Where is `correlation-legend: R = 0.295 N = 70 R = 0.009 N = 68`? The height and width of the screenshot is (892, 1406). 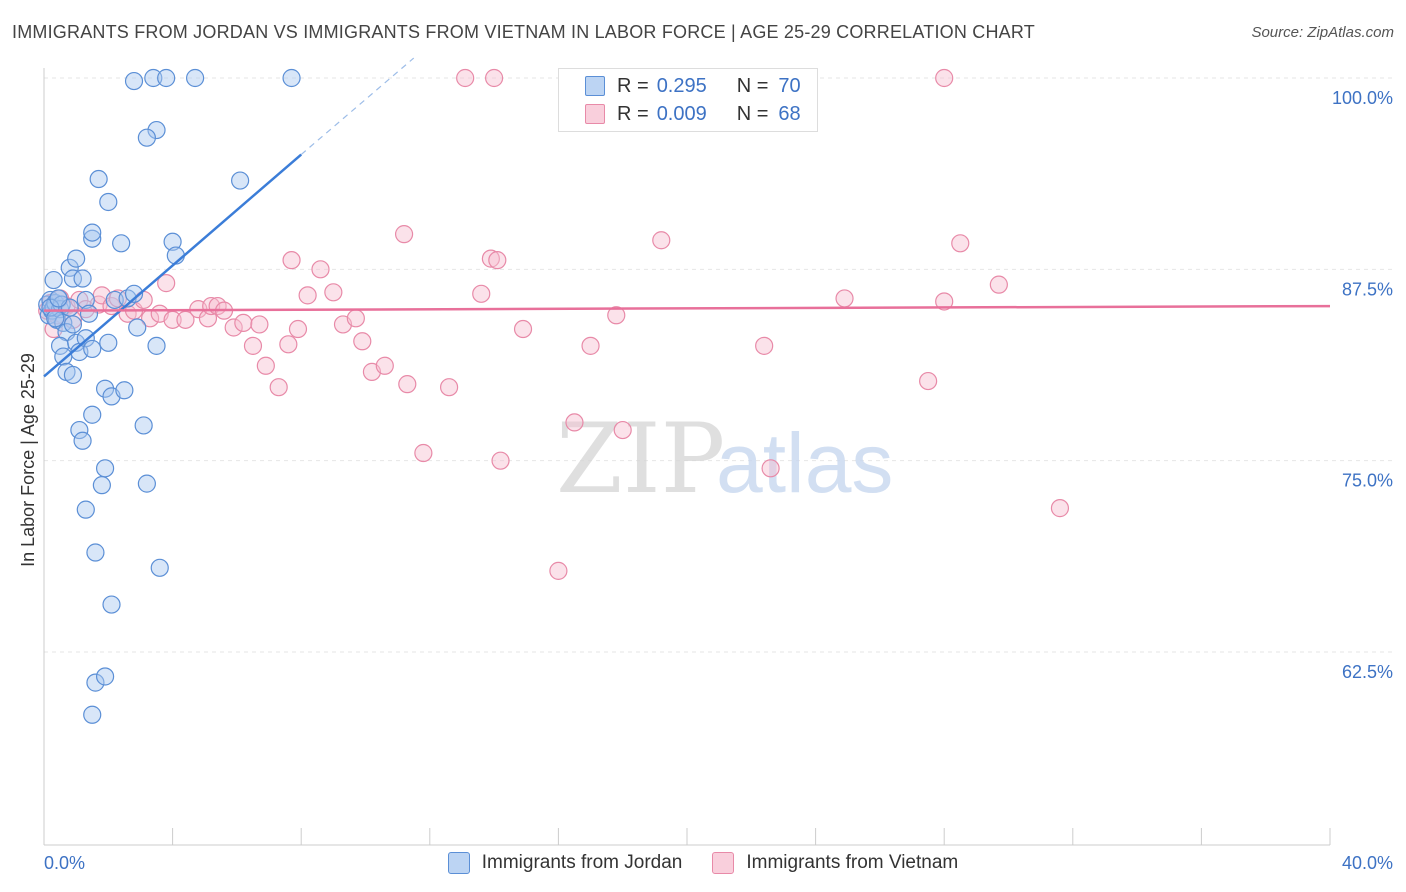
correlation-legend: R = 0.295 N = 70 R = 0.009 N = 68 is located at coordinates (688, 100).